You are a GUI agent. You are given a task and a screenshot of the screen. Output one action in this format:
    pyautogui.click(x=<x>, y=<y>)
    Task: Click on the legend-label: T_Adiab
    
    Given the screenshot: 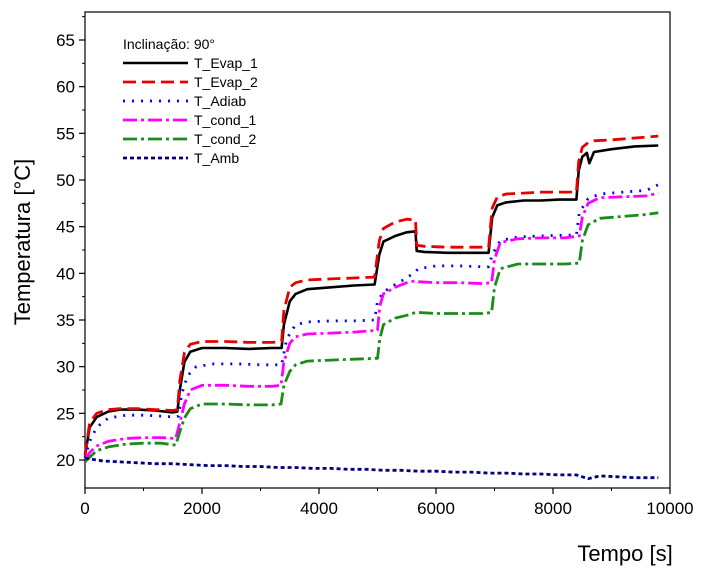 What is the action you would take?
    pyautogui.click(x=220, y=101)
    